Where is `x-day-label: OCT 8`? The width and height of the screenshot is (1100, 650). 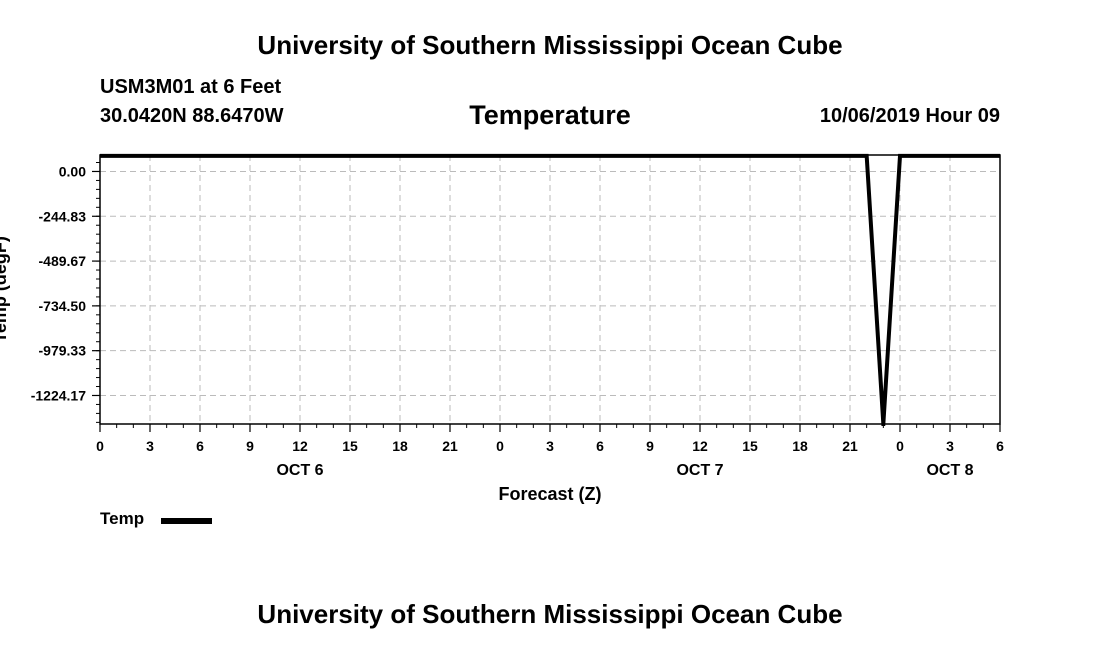 x-day-label: OCT 8 is located at coordinates (949, 470).